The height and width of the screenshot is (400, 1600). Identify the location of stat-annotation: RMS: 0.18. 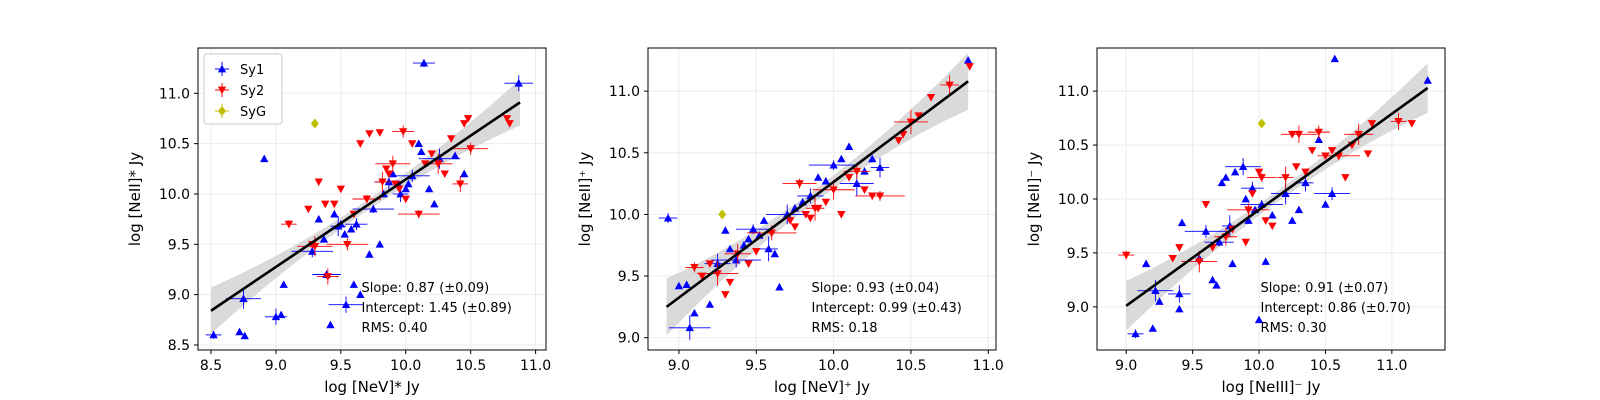
(845, 328).